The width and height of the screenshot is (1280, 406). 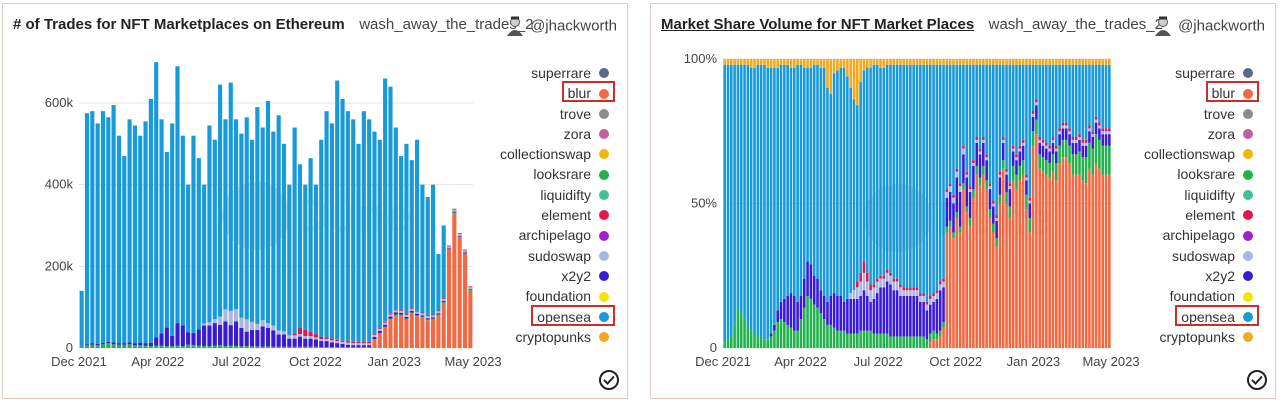 What do you see at coordinates (1257, 380) in the screenshot?
I see `checkmark-icon` at bounding box center [1257, 380].